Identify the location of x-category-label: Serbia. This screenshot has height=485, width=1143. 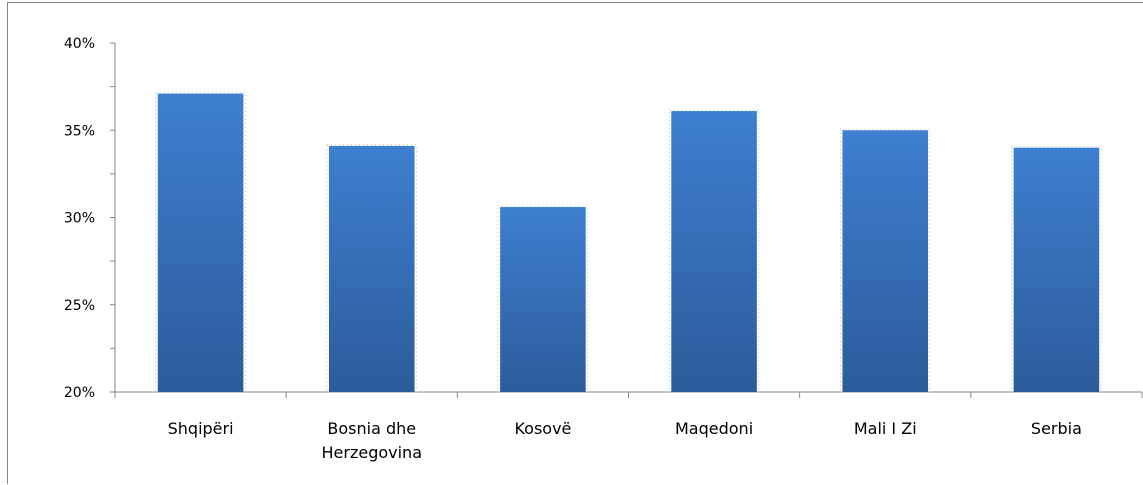
(1056, 428).